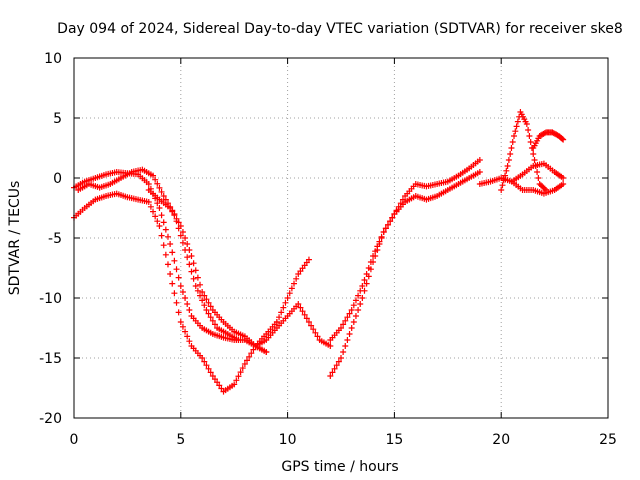  What do you see at coordinates (405, 274) in the screenshot?
I see `series-sat-g` at bounding box center [405, 274].